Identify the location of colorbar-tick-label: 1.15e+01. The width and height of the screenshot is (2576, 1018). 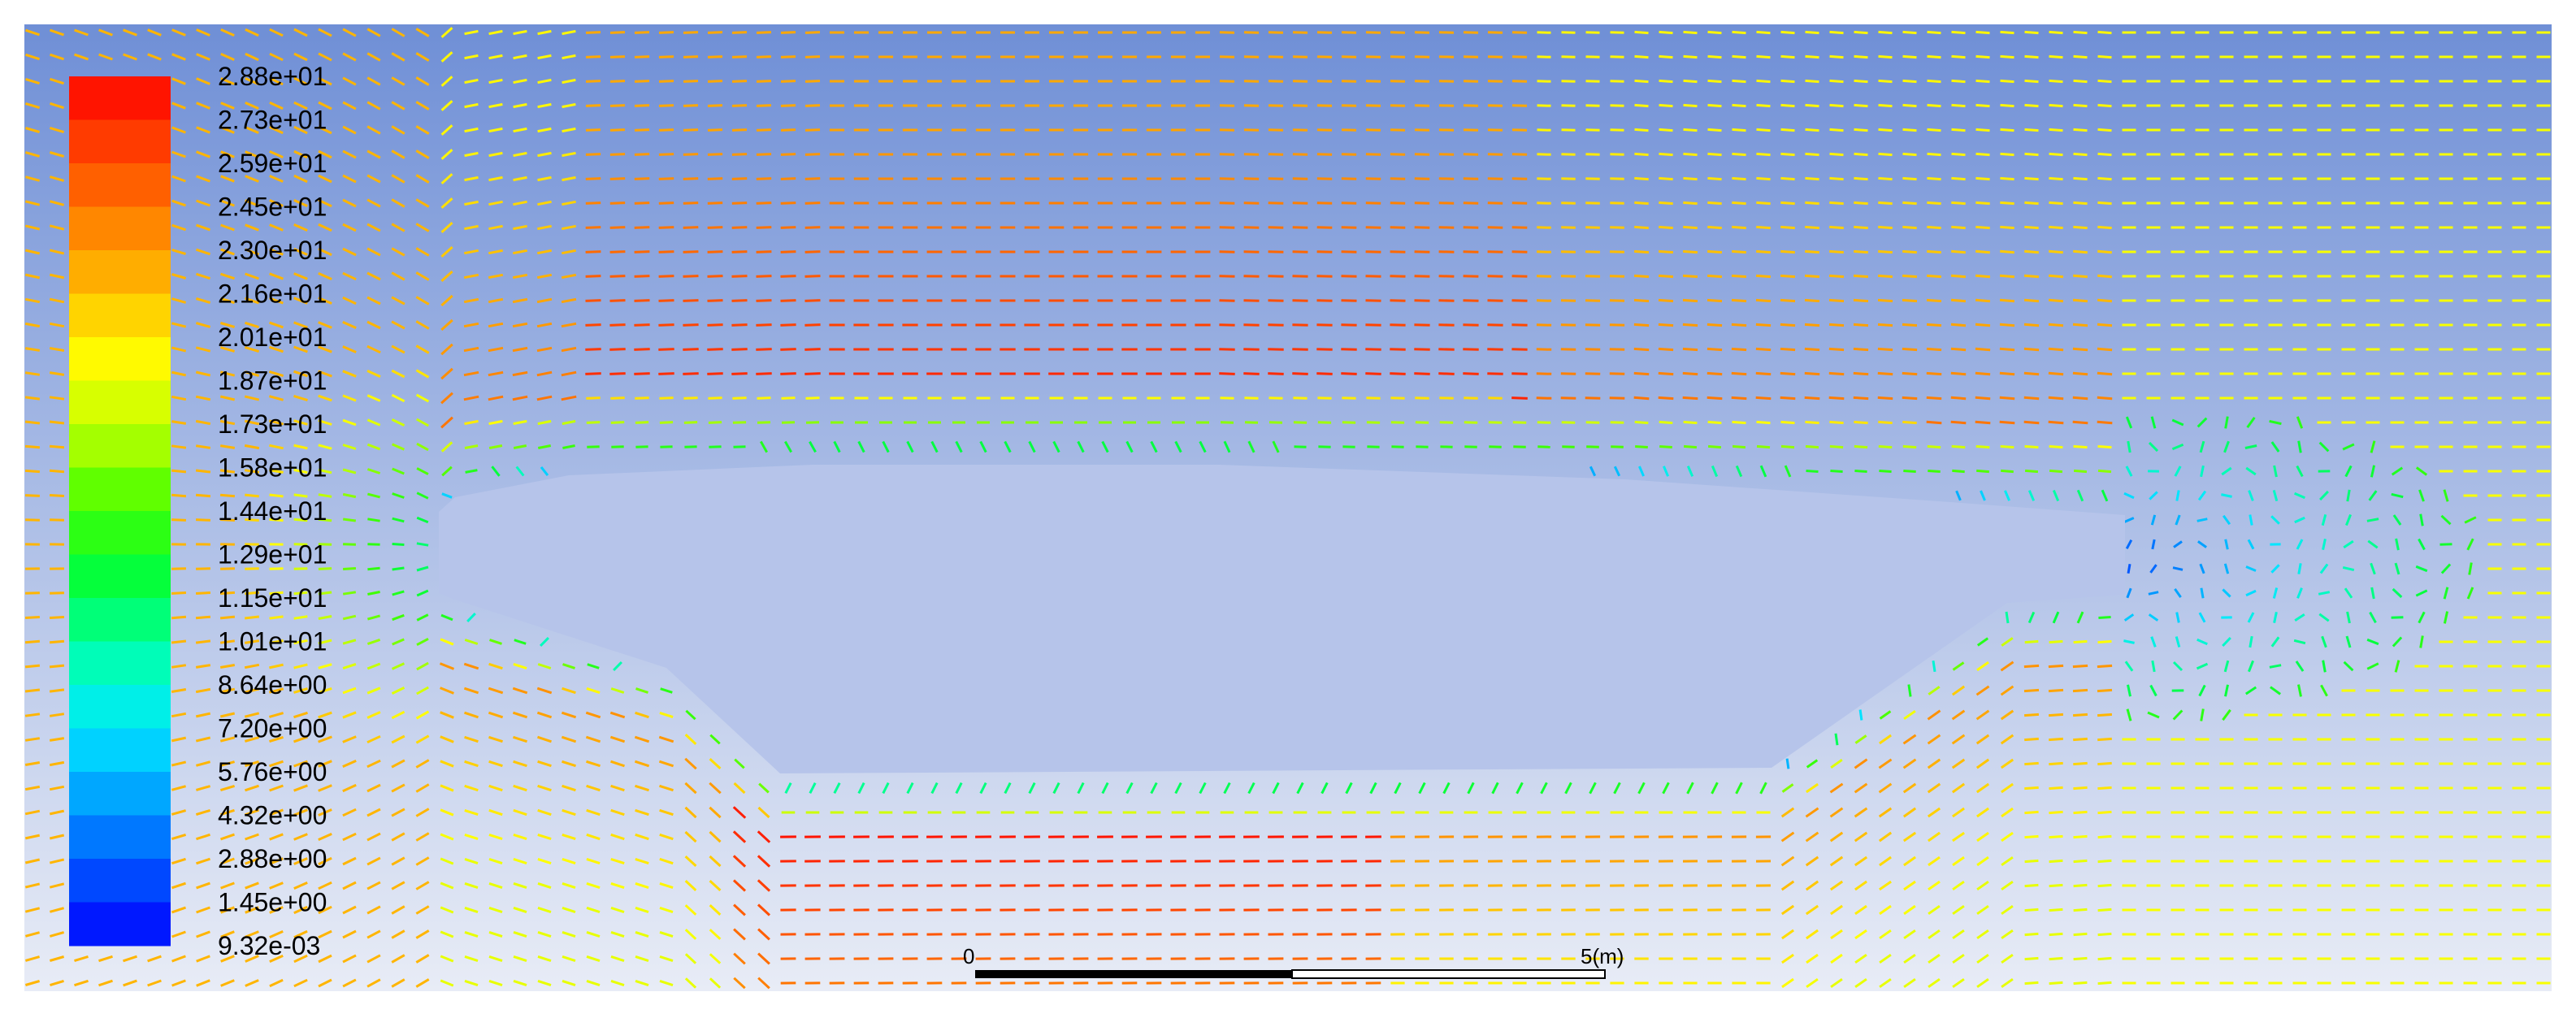
(272, 598).